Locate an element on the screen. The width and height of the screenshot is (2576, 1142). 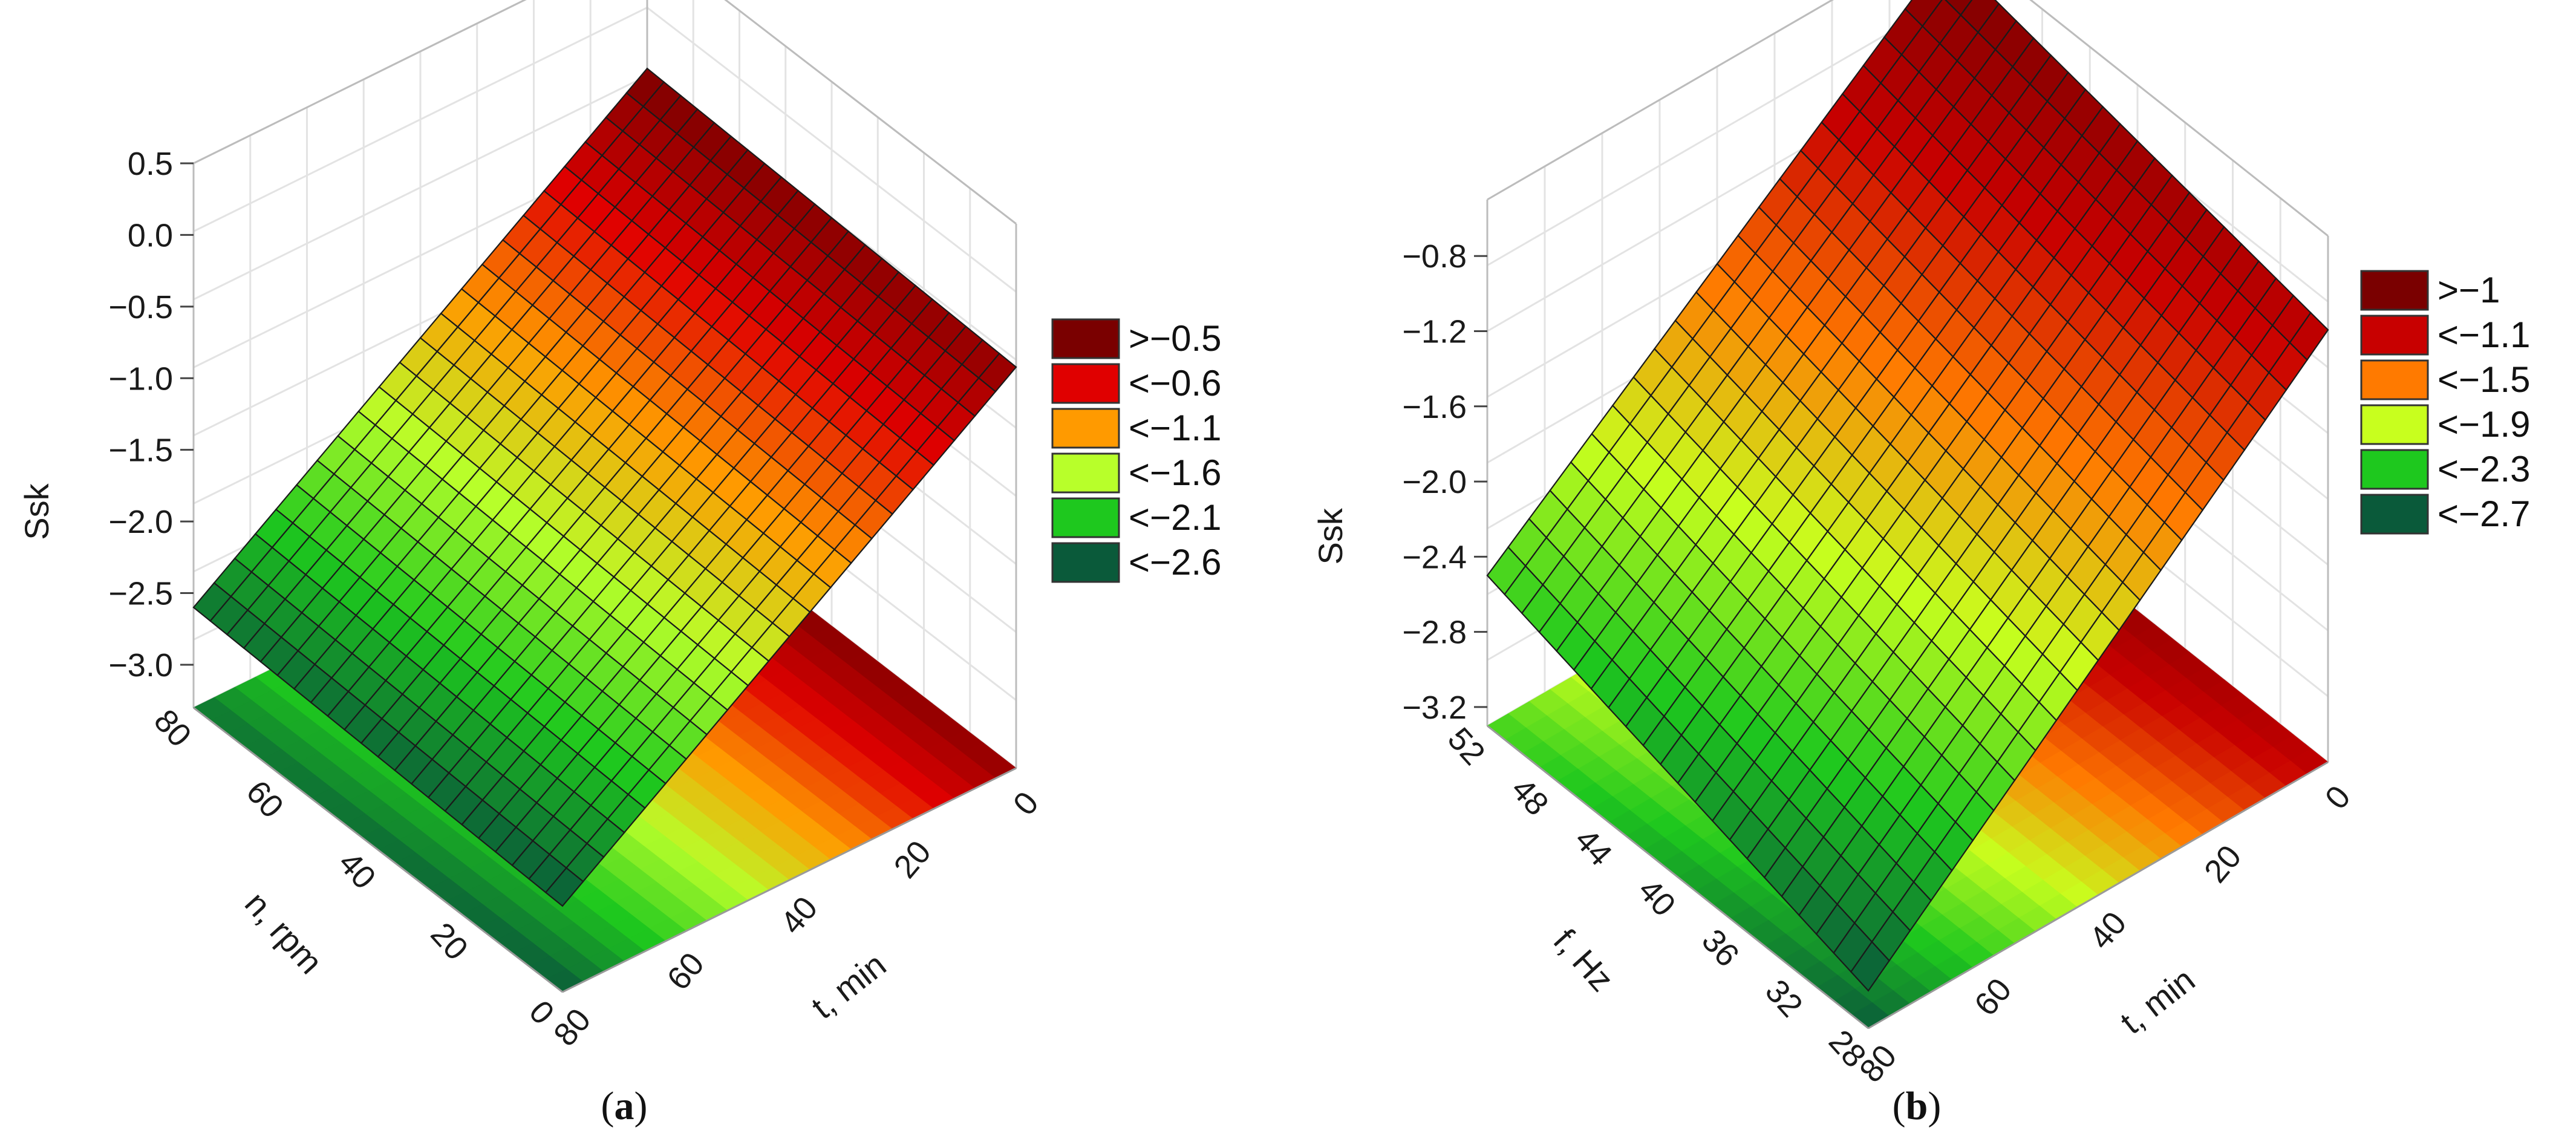
pa-z-tick-label: −2.5 is located at coordinates (140, 594).